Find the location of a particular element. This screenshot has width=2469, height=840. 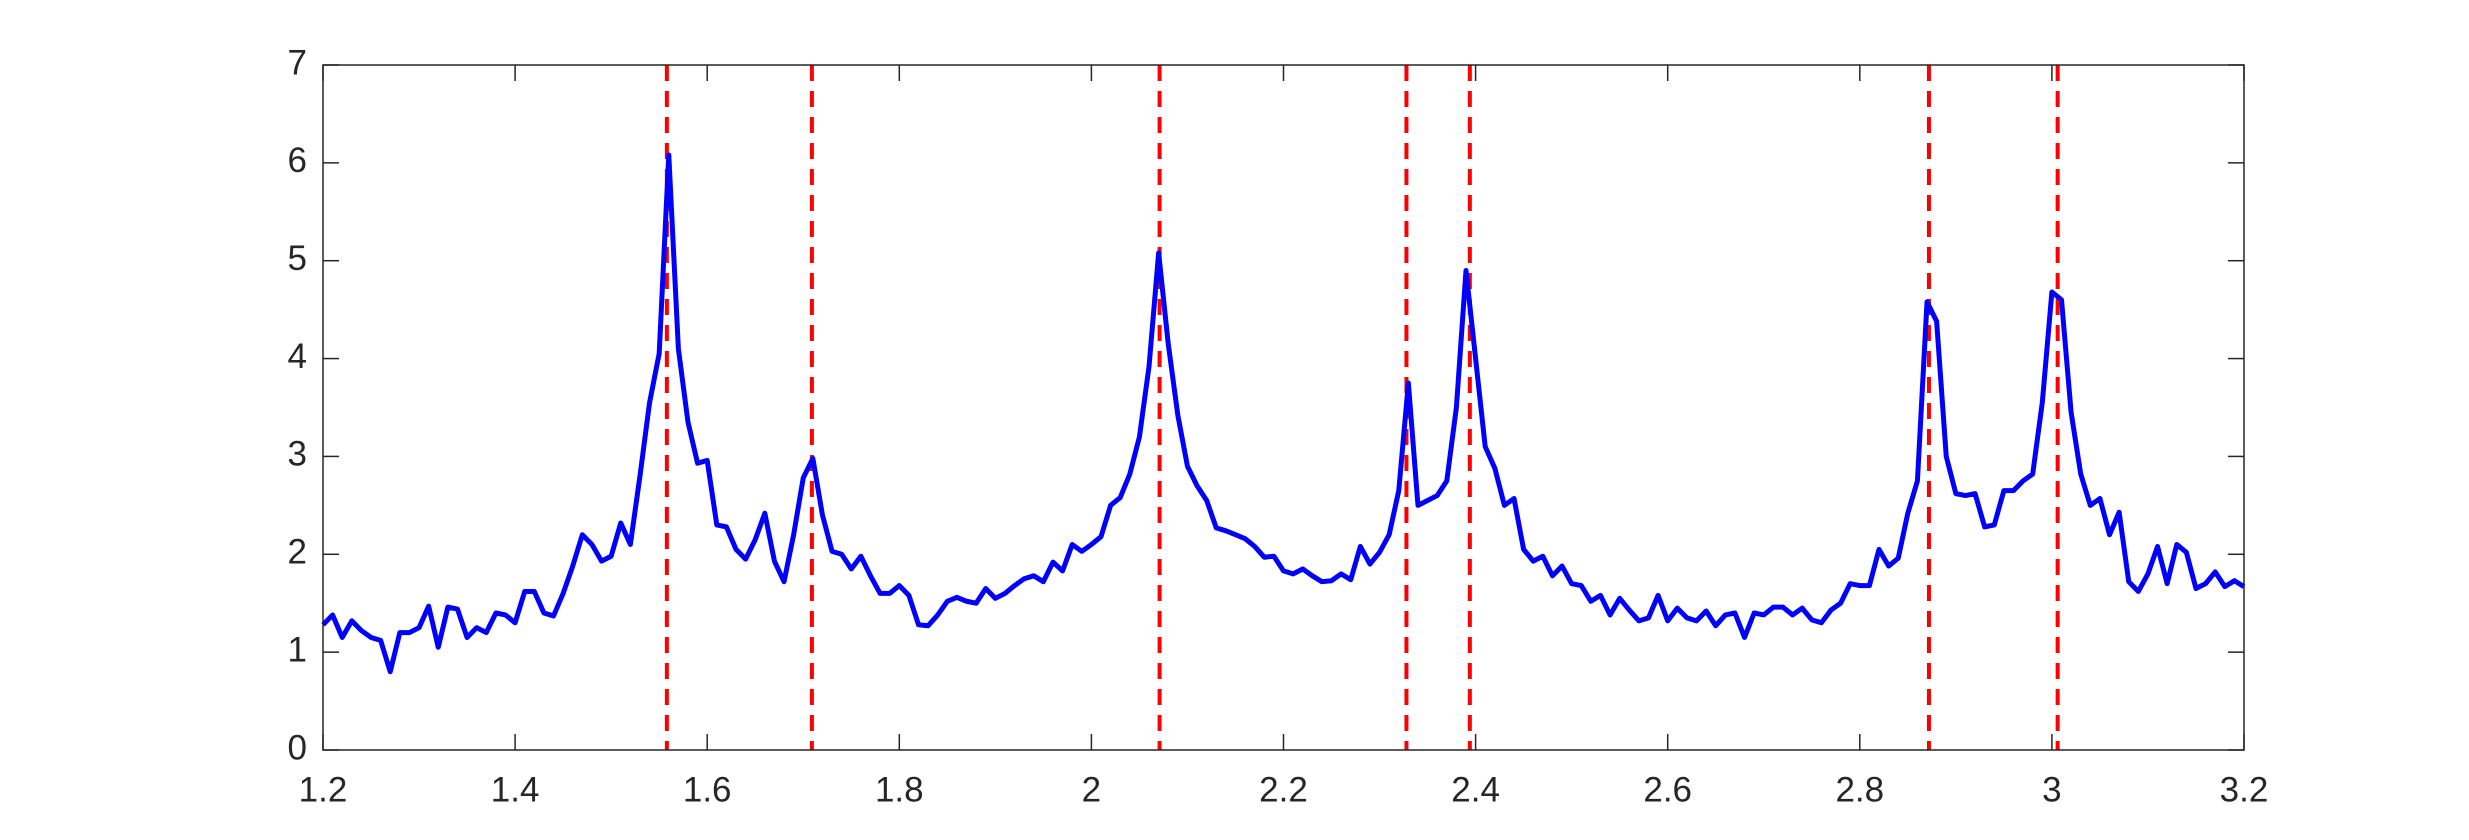

x-tick-label: 2.4 is located at coordinates (1475, 789).